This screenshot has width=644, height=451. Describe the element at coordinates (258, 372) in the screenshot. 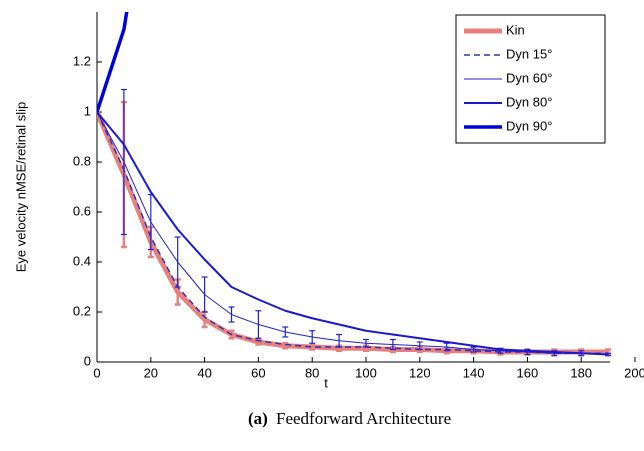

I see `x-tick-label: 60` at that location.